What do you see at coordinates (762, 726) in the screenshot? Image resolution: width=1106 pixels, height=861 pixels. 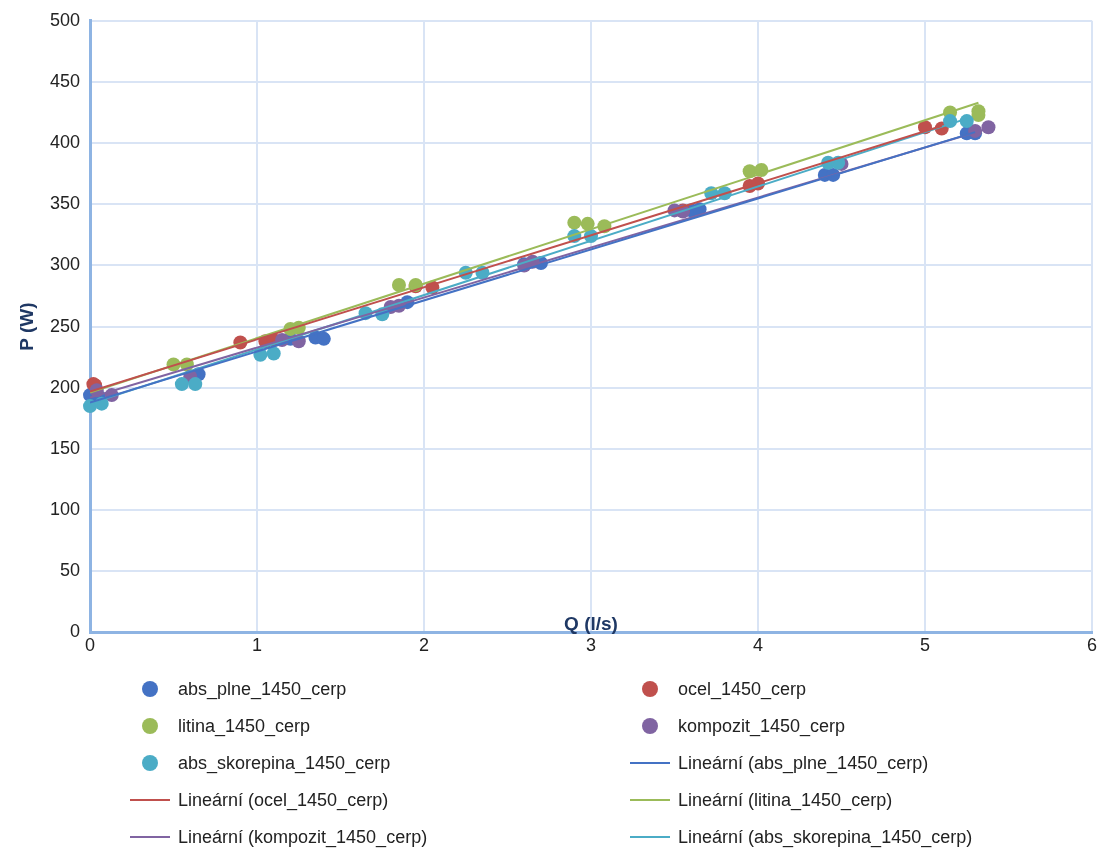 I see `legend-label: kompozit_1450_cerp` at bounding box center [762, 726].